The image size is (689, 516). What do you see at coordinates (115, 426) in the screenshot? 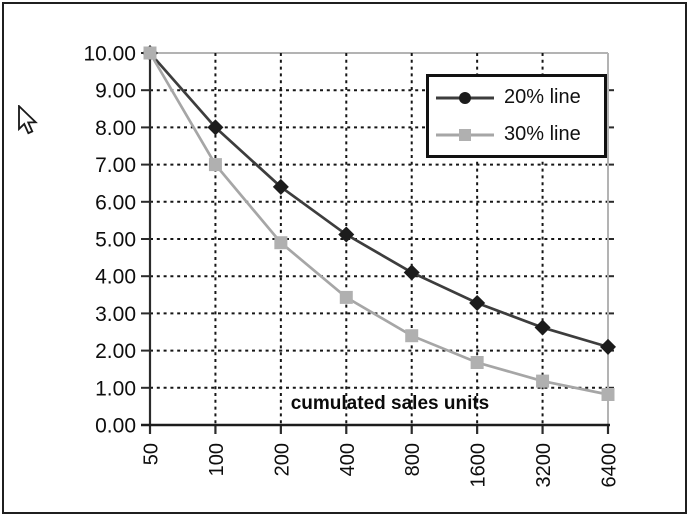
I see `svg-text: 0.00` at bounding box center [115, 426].